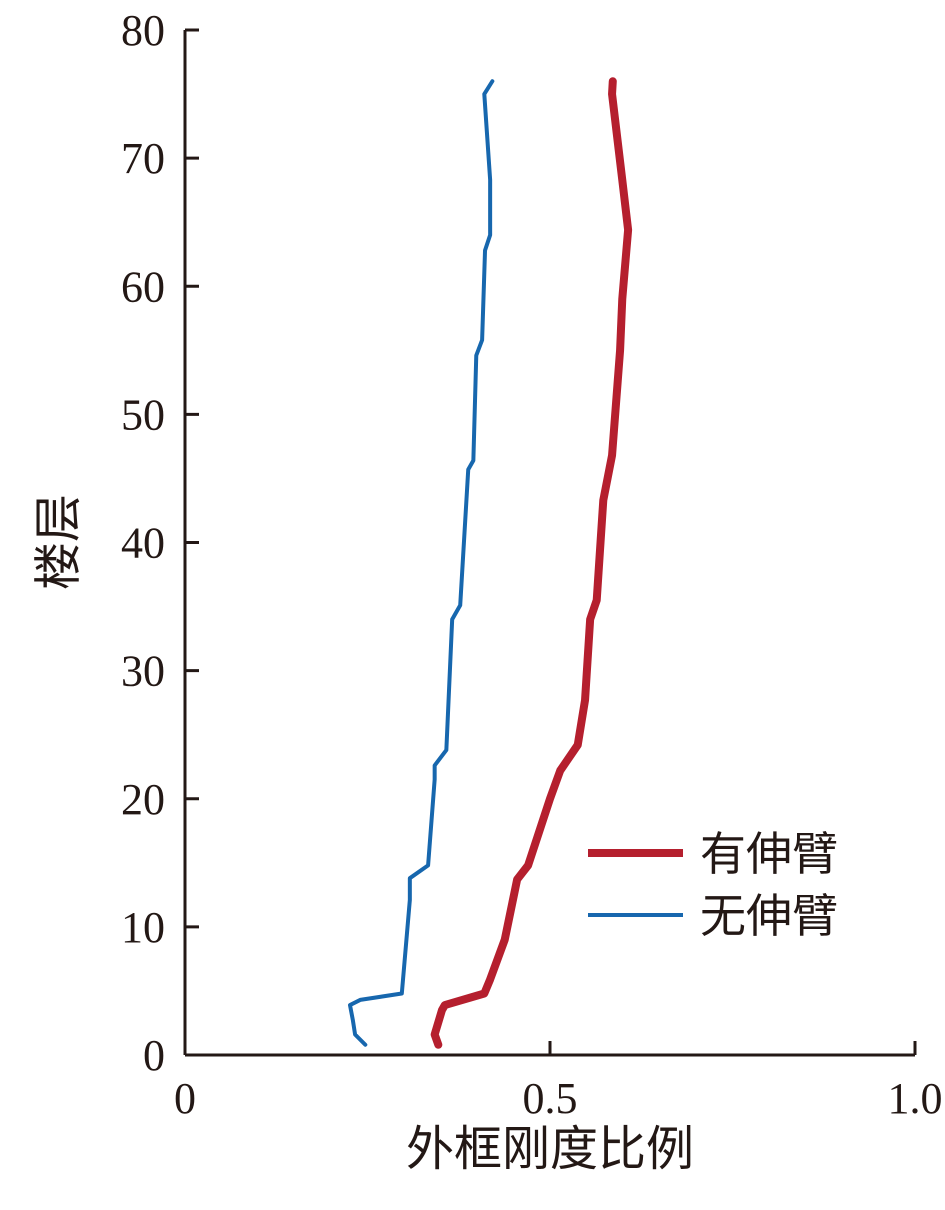 The image size is (945, 1210). Describe the element at coordinates (915, 1098) in the screenshot. I see `x-tick-label: 1.0` at that location.